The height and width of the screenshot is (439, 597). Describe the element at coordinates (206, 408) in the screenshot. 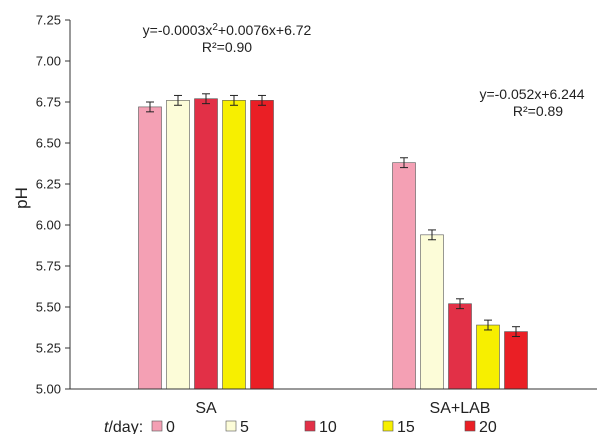

I see `category-label: SA` at that location.